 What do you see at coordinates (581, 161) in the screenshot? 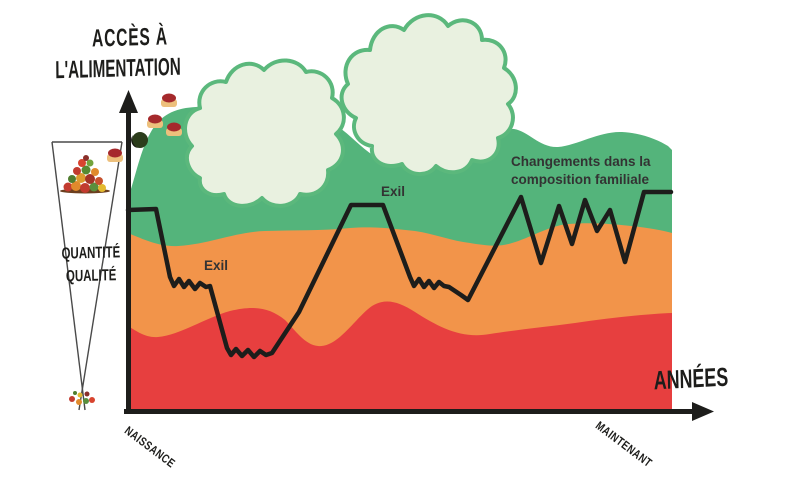
I see `annotation-family-line1: Changements dans la` at bounding box center [581, 161].